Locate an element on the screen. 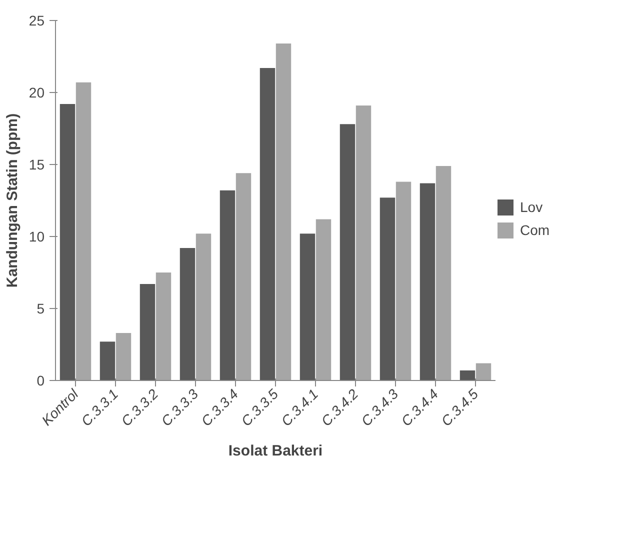  y-tick-label: 10 is located at coordinates (36, 236).